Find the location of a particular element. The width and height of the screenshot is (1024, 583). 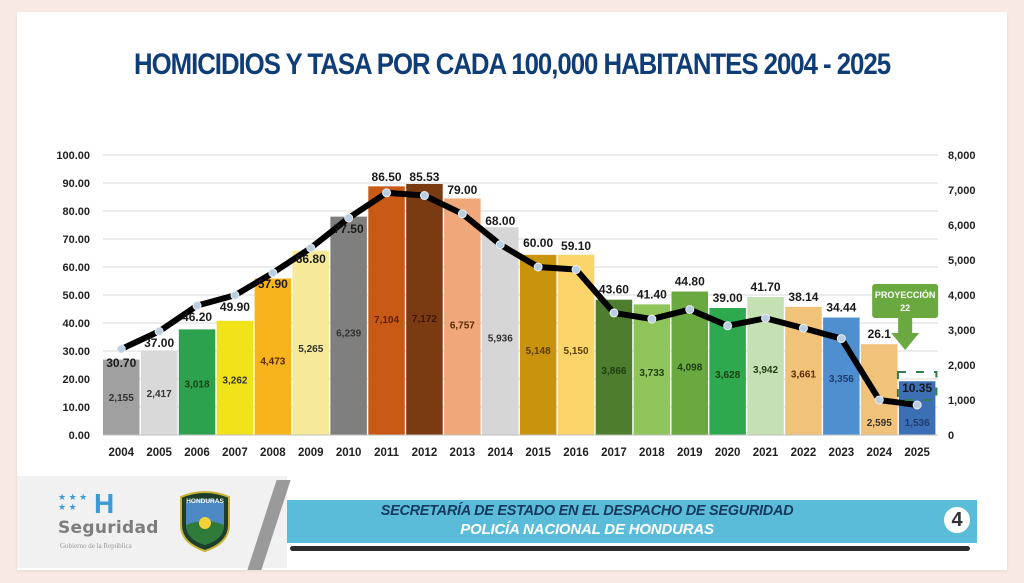

bar-2008 is located at coordinates (273, 356).